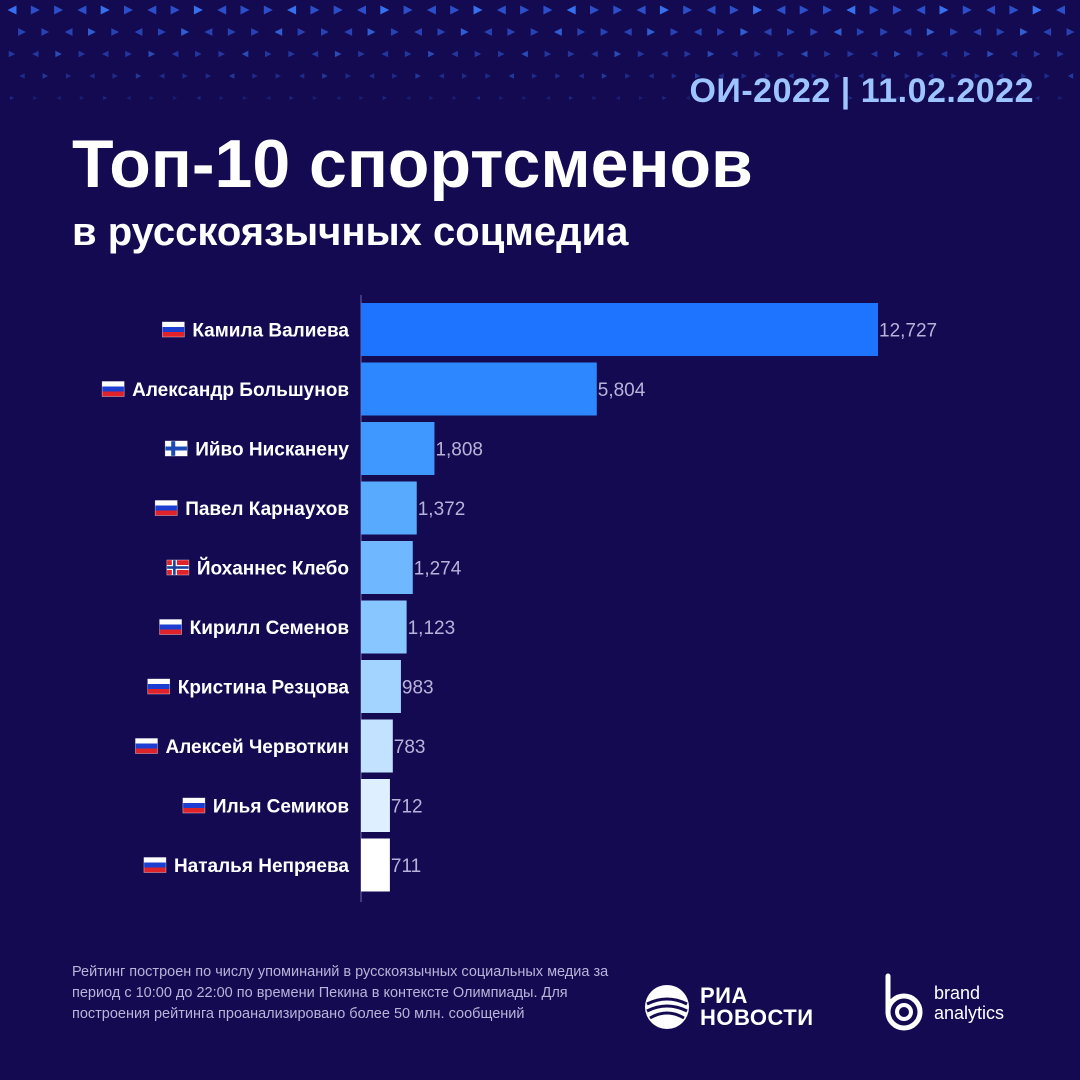 The width and height of the screenshot is (1080, 1080). What do you see at coordinates (459, 450) in the screenshot?
I see `value-label: 1,808` at bounding box center [459, 450].